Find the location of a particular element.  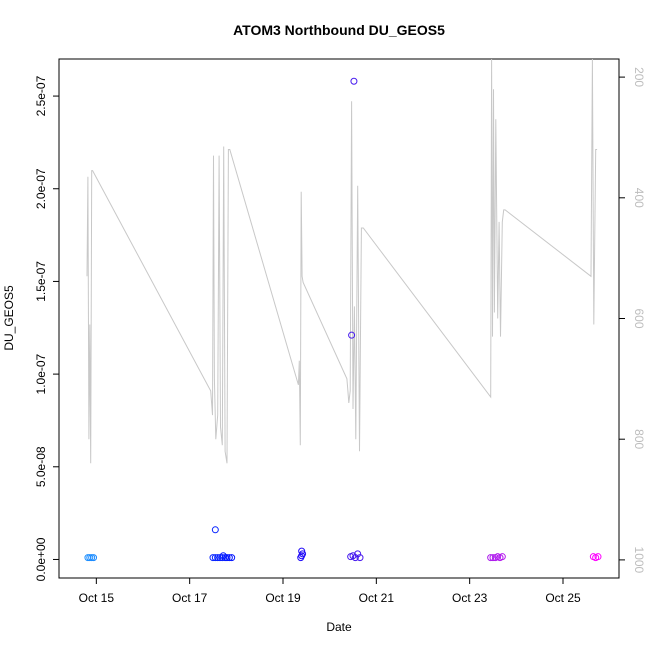

y2-tick-label: 600 is located at coordinates (639, 318).